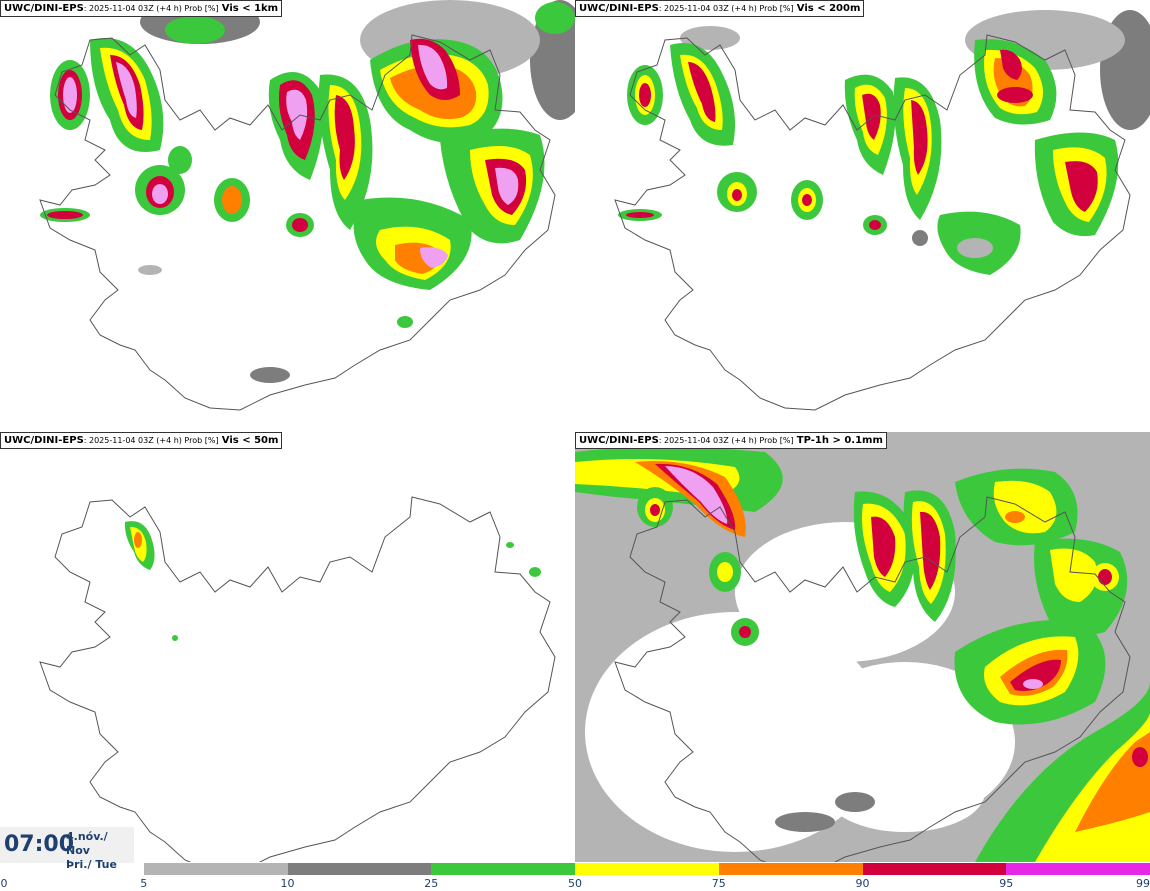  I want to click on threshold-label: Vis < 1km, so click(250, 8).